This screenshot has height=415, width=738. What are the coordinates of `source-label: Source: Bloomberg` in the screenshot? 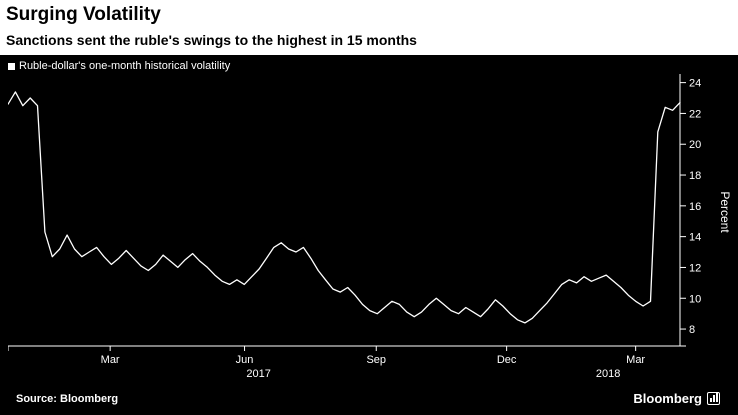 It's located at (67, 398).